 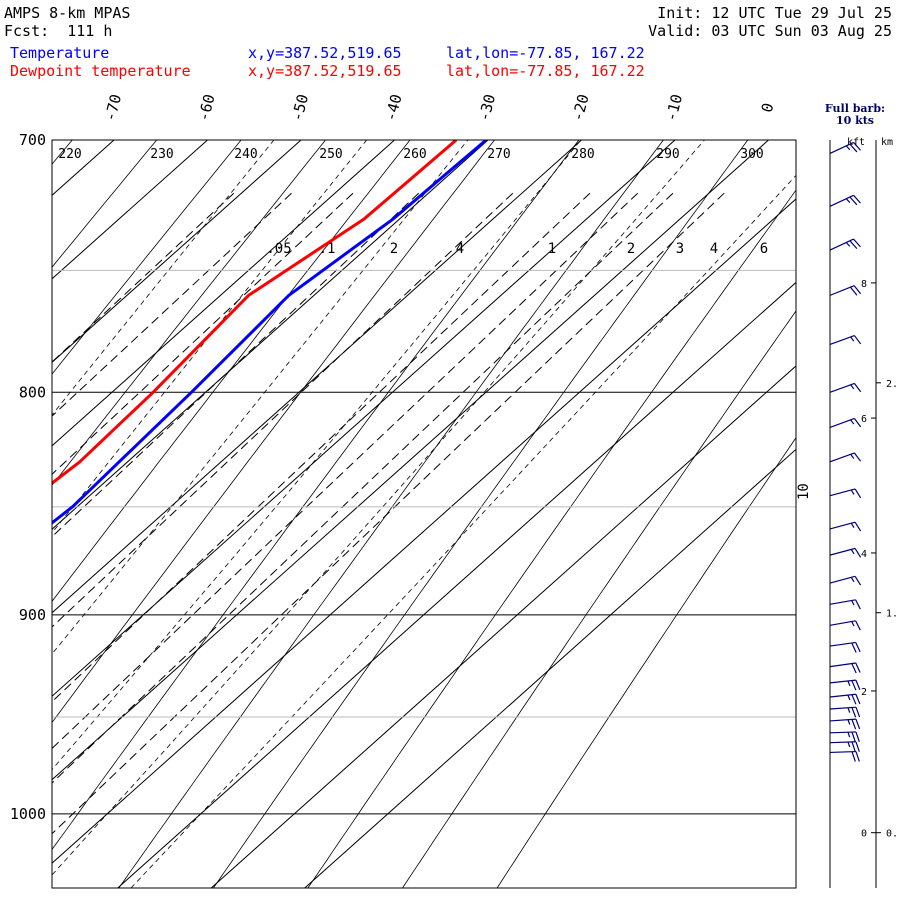 What do you see at coordinates (864, 419) in the screenshot?
I see `kft-tick-label: 6` at bounding box center [864, 419].